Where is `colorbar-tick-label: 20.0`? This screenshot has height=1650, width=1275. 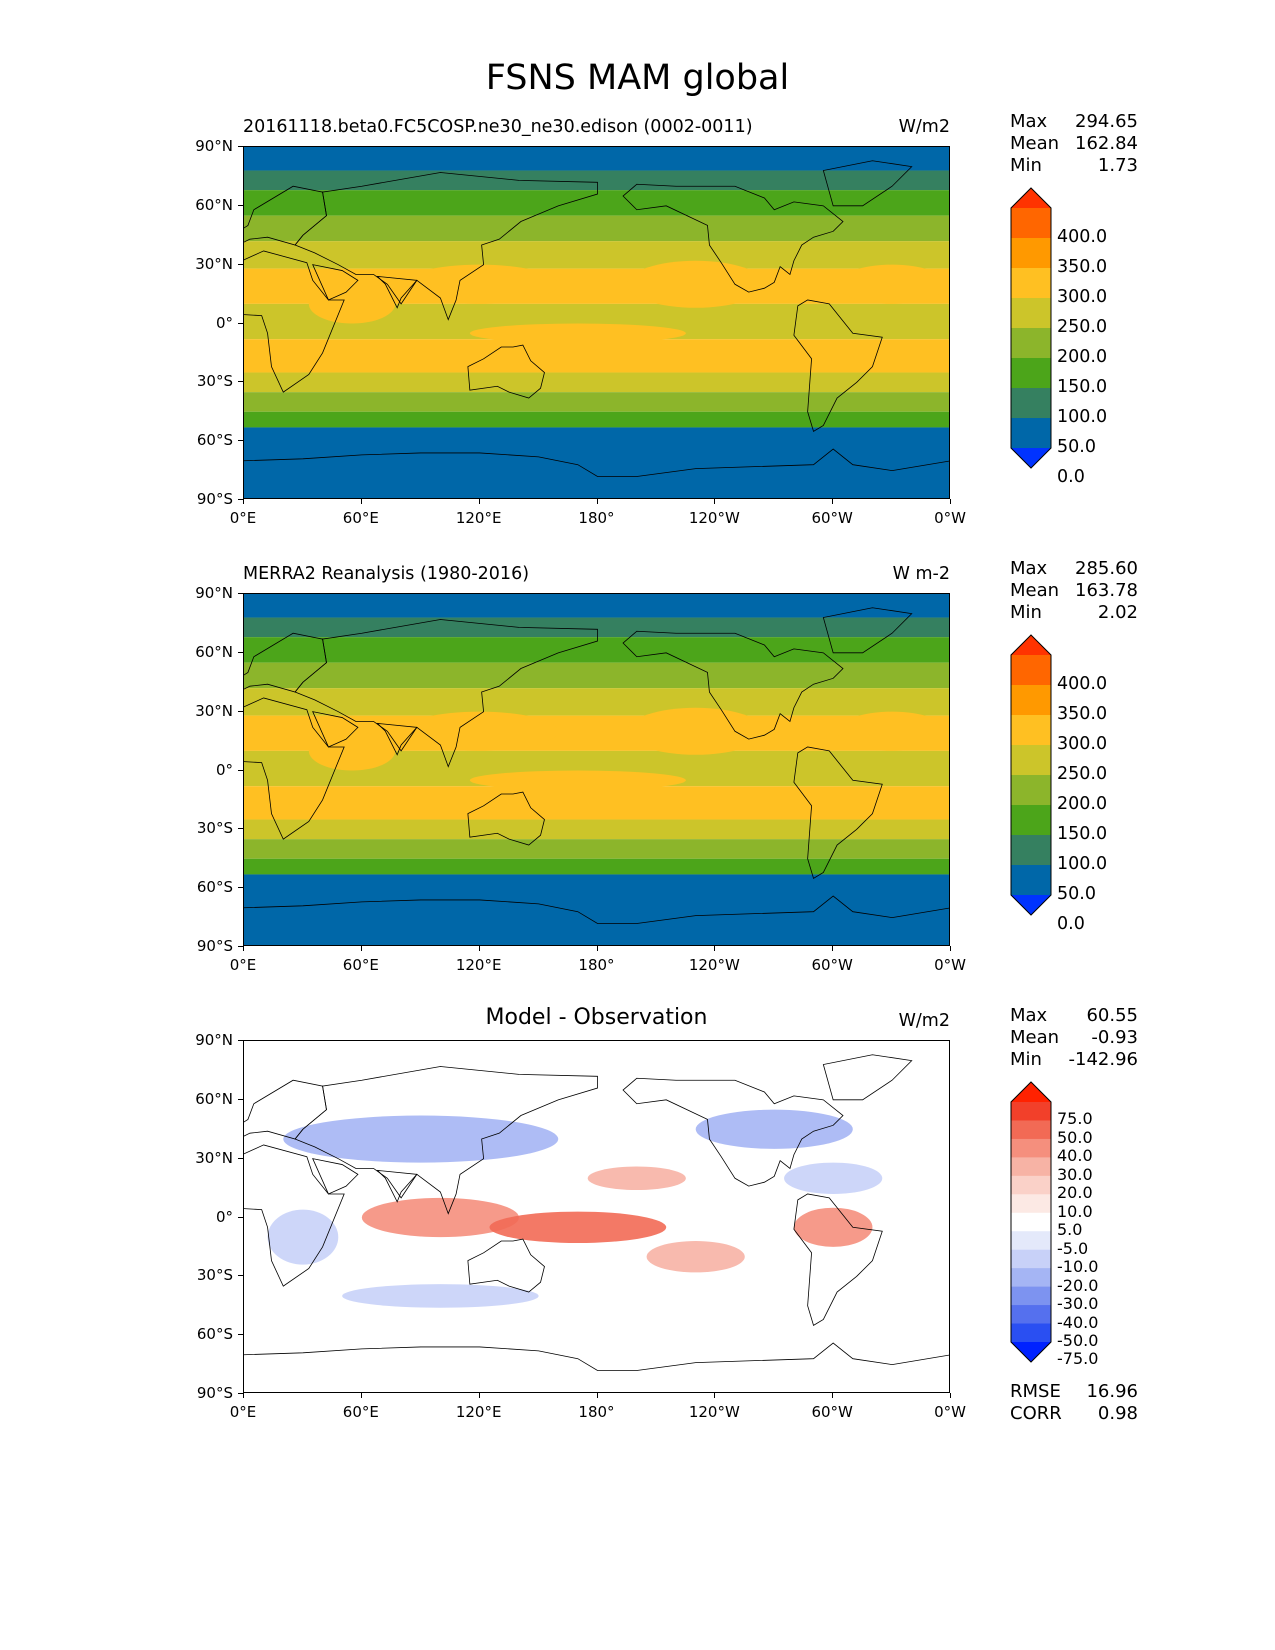 colorbar-tick-label: 20.0 is located at coordinates (1075, 1193).